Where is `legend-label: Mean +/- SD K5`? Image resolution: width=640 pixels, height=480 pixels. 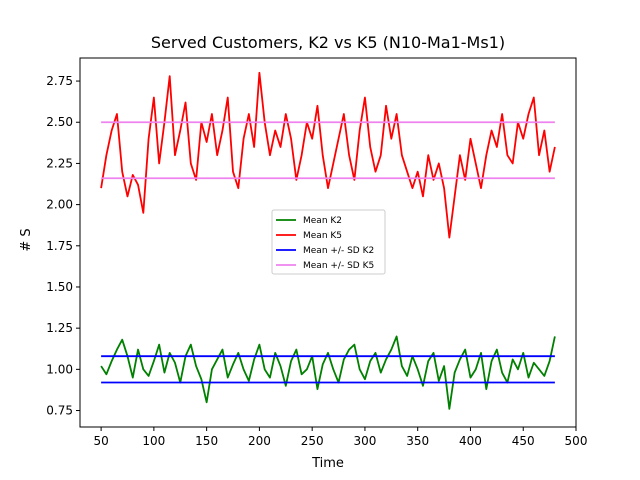 legend-label: Mean +/- SD K5 is located at coordinates (338, 266).